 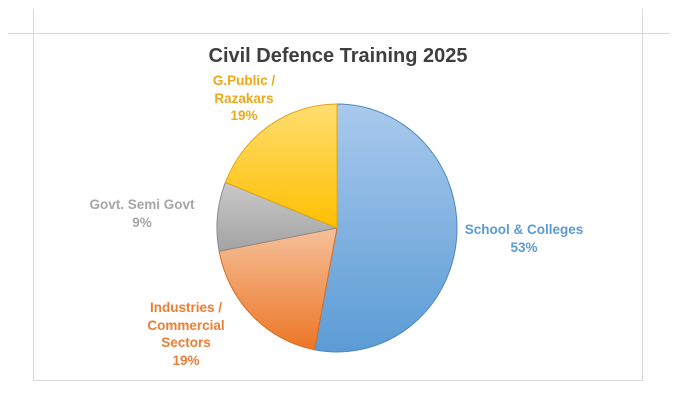 What do you see at coordinates (142, 222) in the screenshot?
I see `data-label-value: 9%` at bounding box center [142, 222].